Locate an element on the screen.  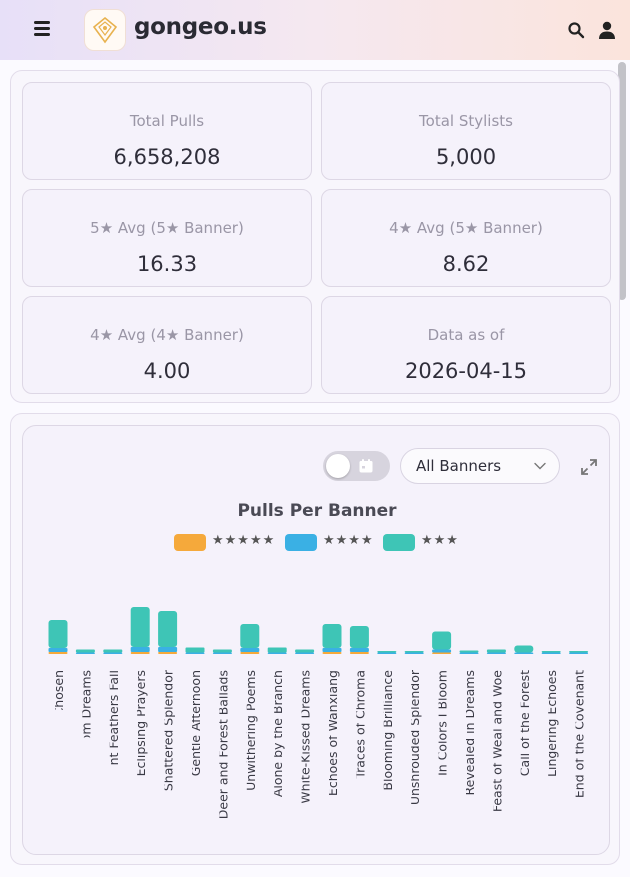
x-tick-label: In Colors I Bloom is located at coordinates (442, 723).